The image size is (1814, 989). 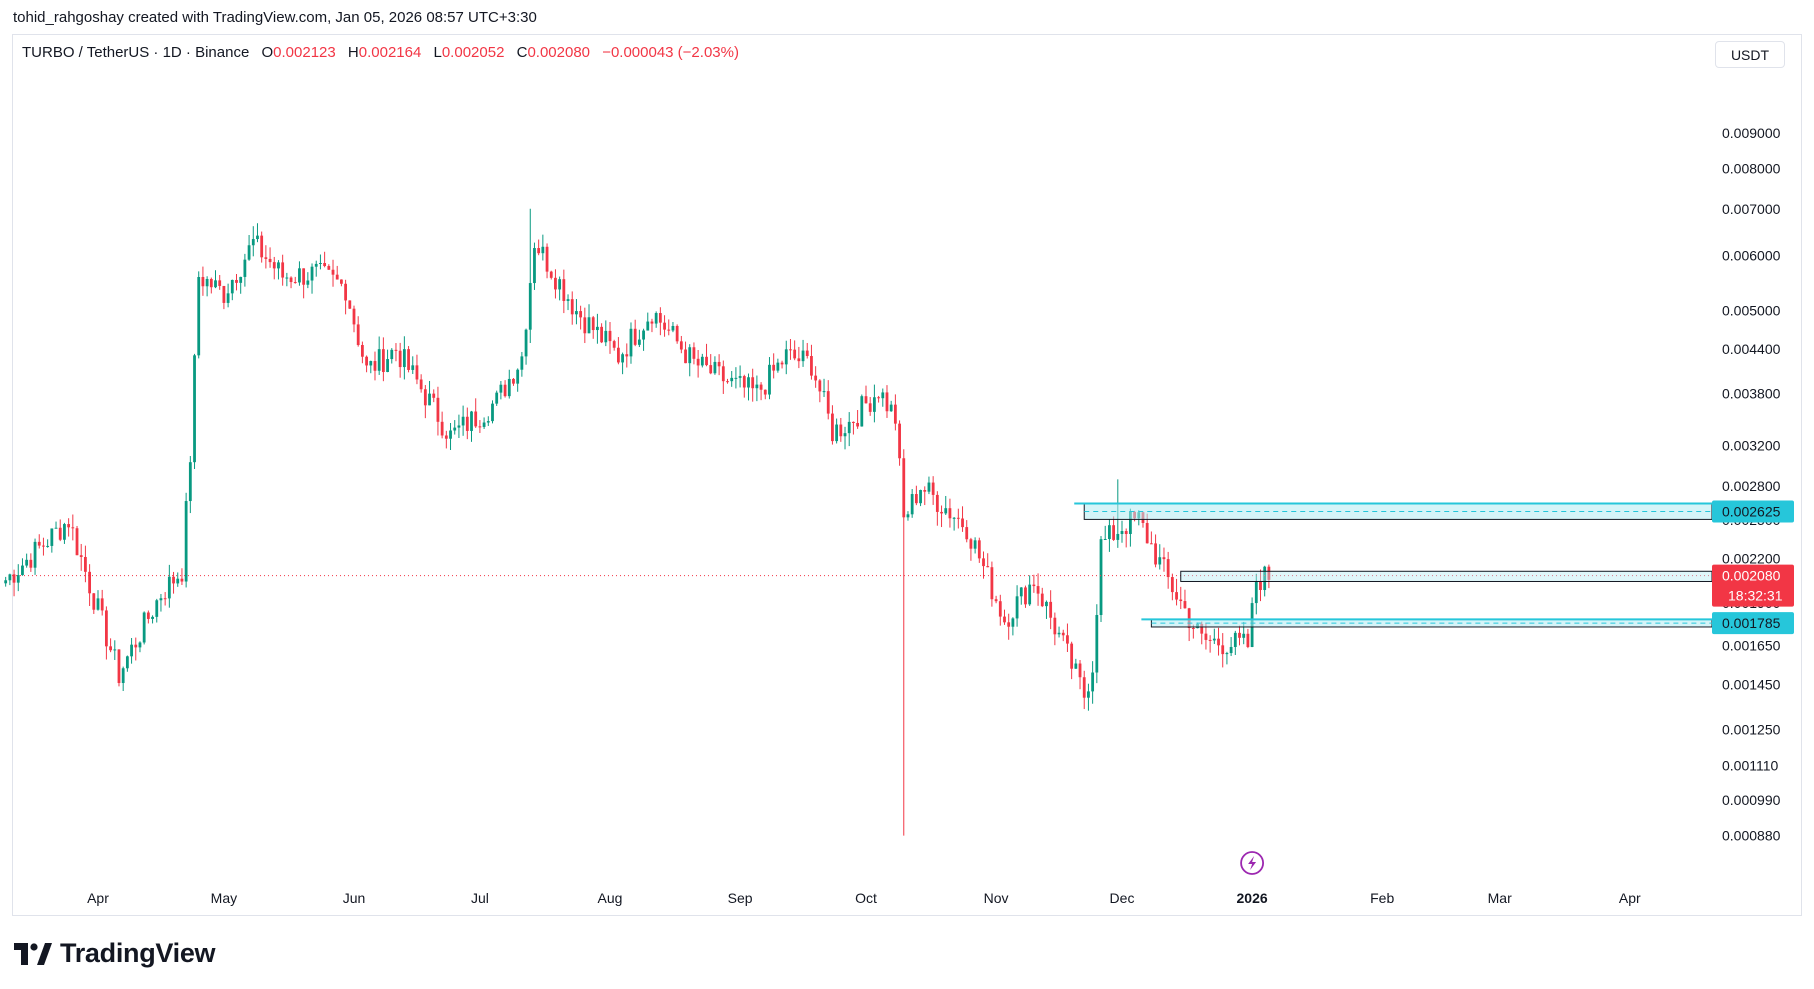 What do you see at coordinates (1750, 54) in the screenshot?
I see `currency-selector: USDT` at bounding box center [1750, 54].